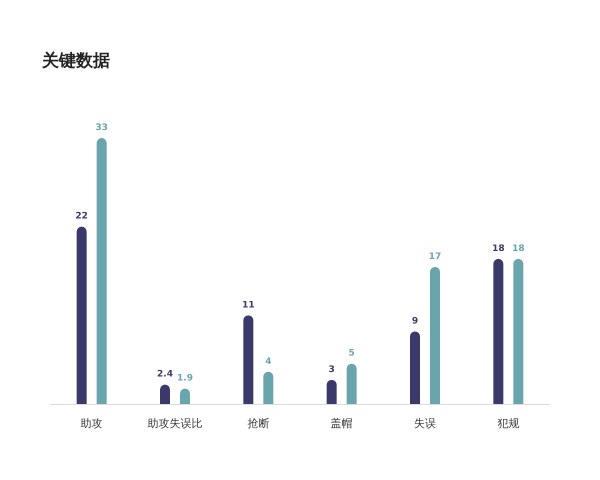 Image resolution: width=600 pixels, height=480 pixels. What do you see at coordinates (331, 369) in the screenshot?
I see `data-label: 3` at bounding box center [331, 369].